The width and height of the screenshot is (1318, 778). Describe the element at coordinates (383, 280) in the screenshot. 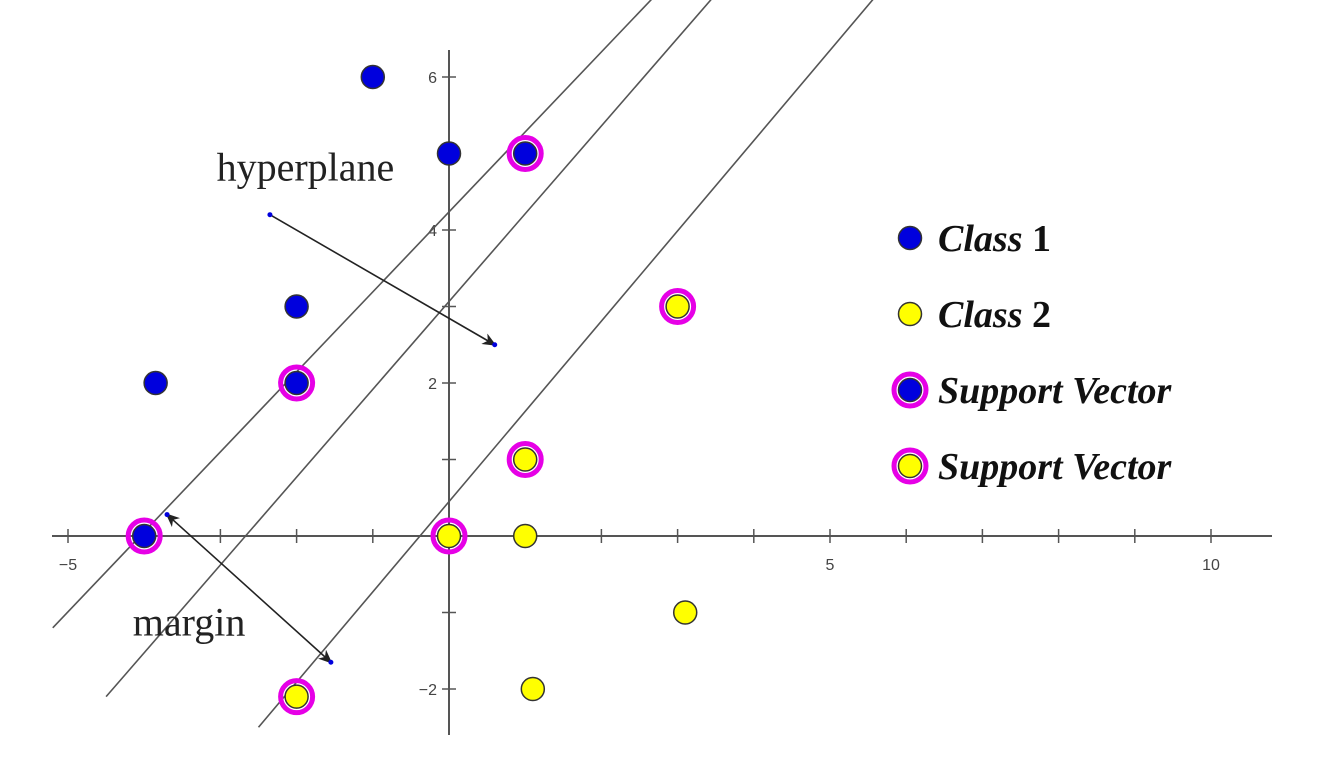

I see `hyperplane-arrow` at that location.